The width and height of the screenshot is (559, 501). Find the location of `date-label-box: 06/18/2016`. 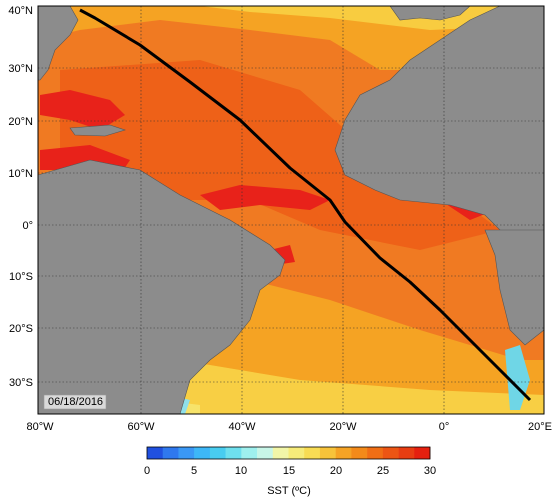

date-label-box: 06/18/2016 is located at coordinates (75, 402).